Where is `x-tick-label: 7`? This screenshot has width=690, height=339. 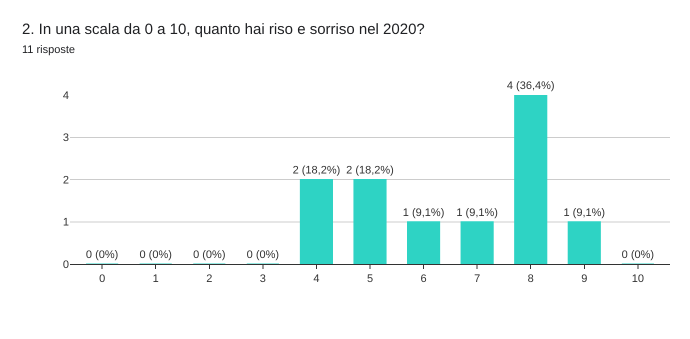 x-tick-label: 7 is located at coordinates (477, 279).